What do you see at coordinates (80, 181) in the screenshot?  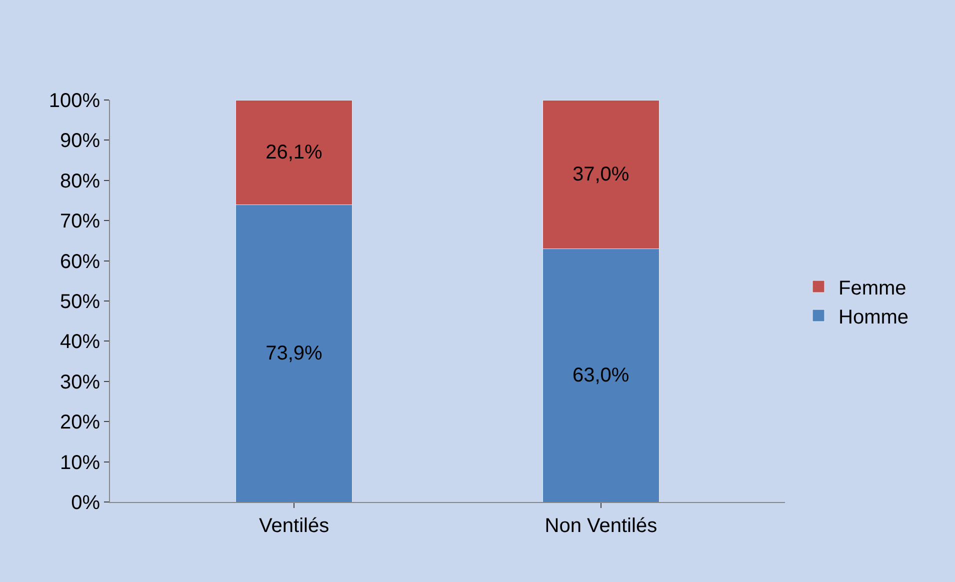 I see `y-tick-label: 80%` at bounding box center [80, 181].